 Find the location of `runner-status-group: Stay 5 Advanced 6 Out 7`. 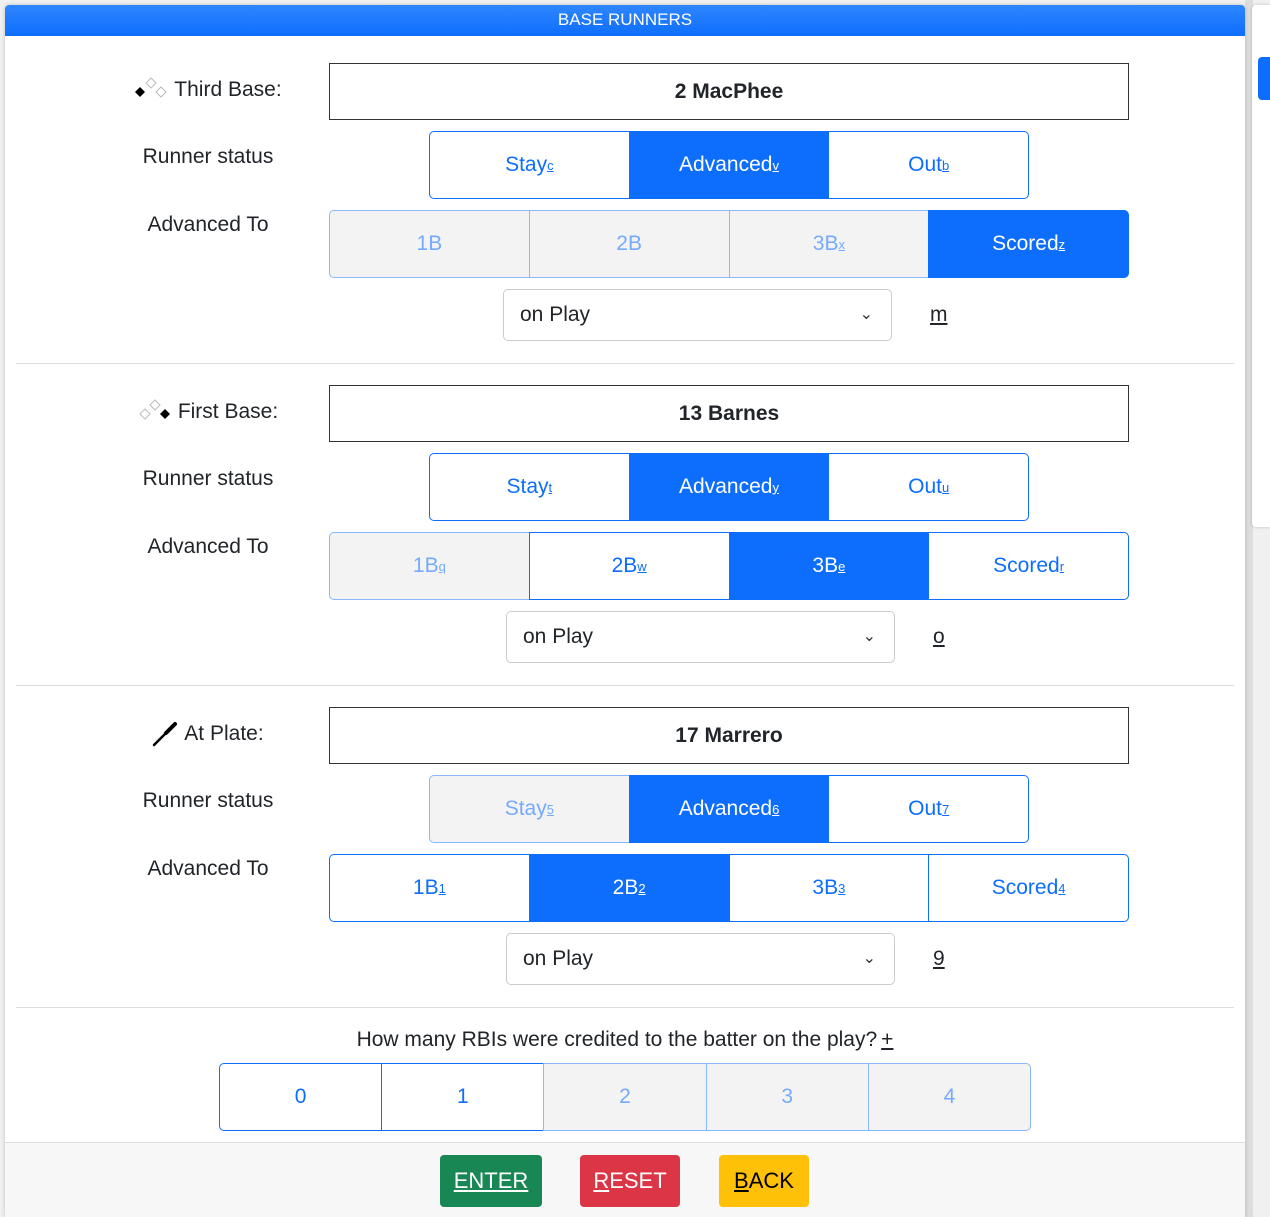

runner-status-group: Stay 5 Advanced 6 Out 7 is located at coordinates (729, 809).